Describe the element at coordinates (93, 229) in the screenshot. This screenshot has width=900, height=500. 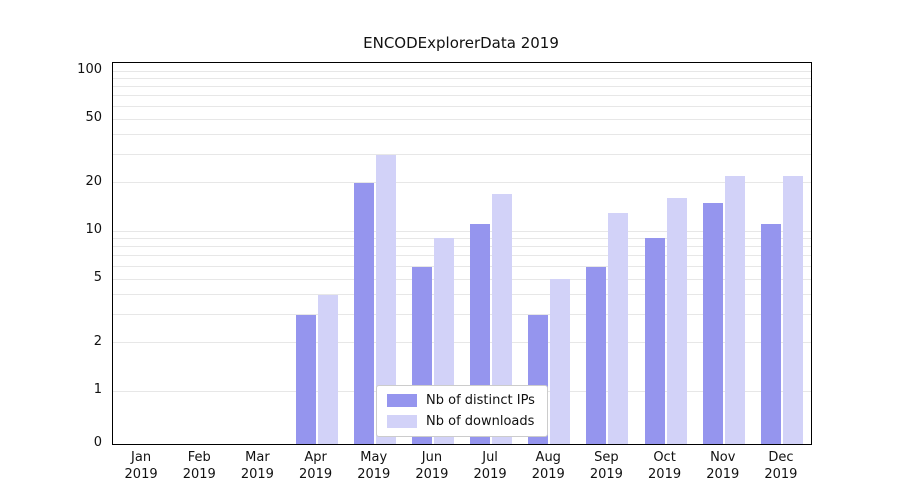
I see `y-tick-label: 10` at that location.